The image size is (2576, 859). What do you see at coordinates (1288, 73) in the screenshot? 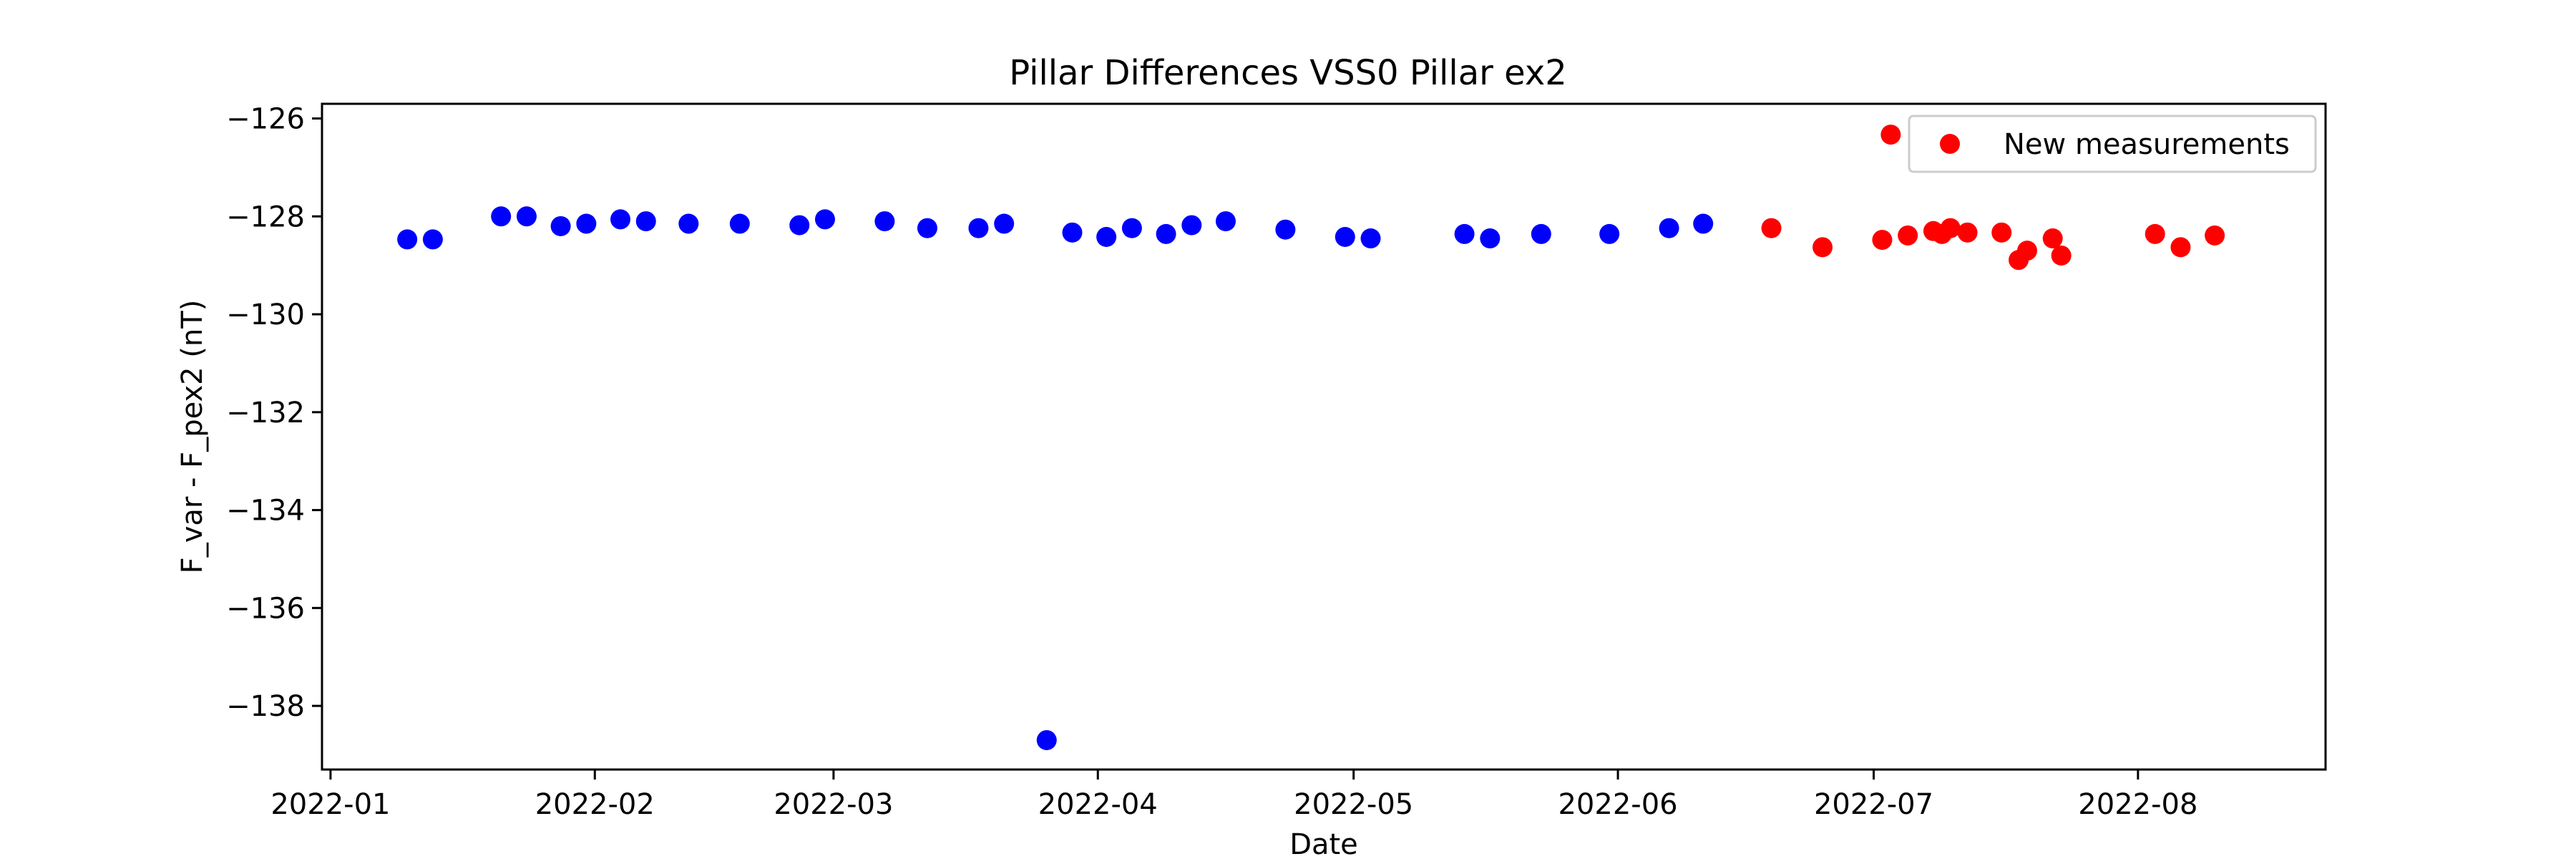
I see `chart-title: Pillar Differences VSS0 Pillar ex2` at bounding box center [1288, 73].